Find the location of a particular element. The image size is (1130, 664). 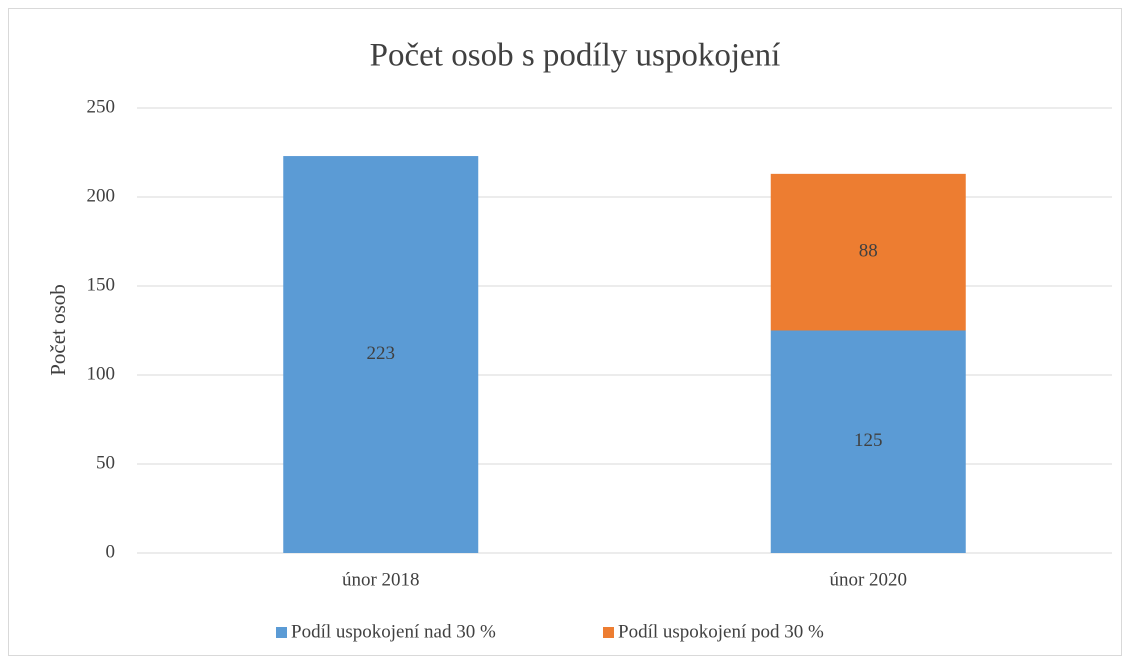

data-label: 223 is located at coordinates (381, 353).